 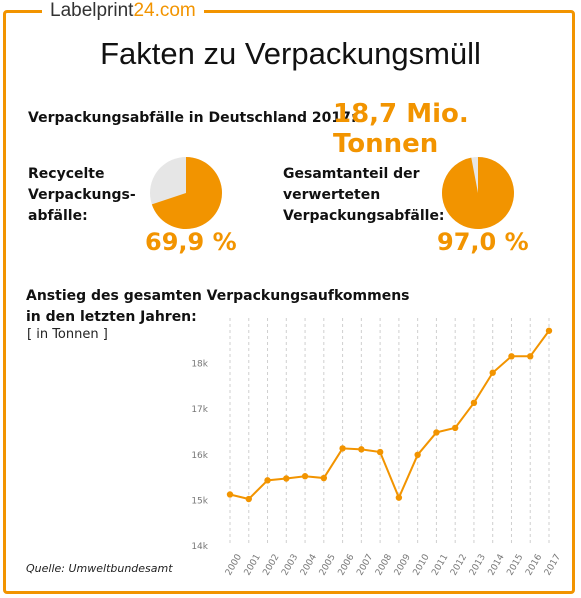 I want to click on x-tick-label: 2012, so click(x=459, y=565).